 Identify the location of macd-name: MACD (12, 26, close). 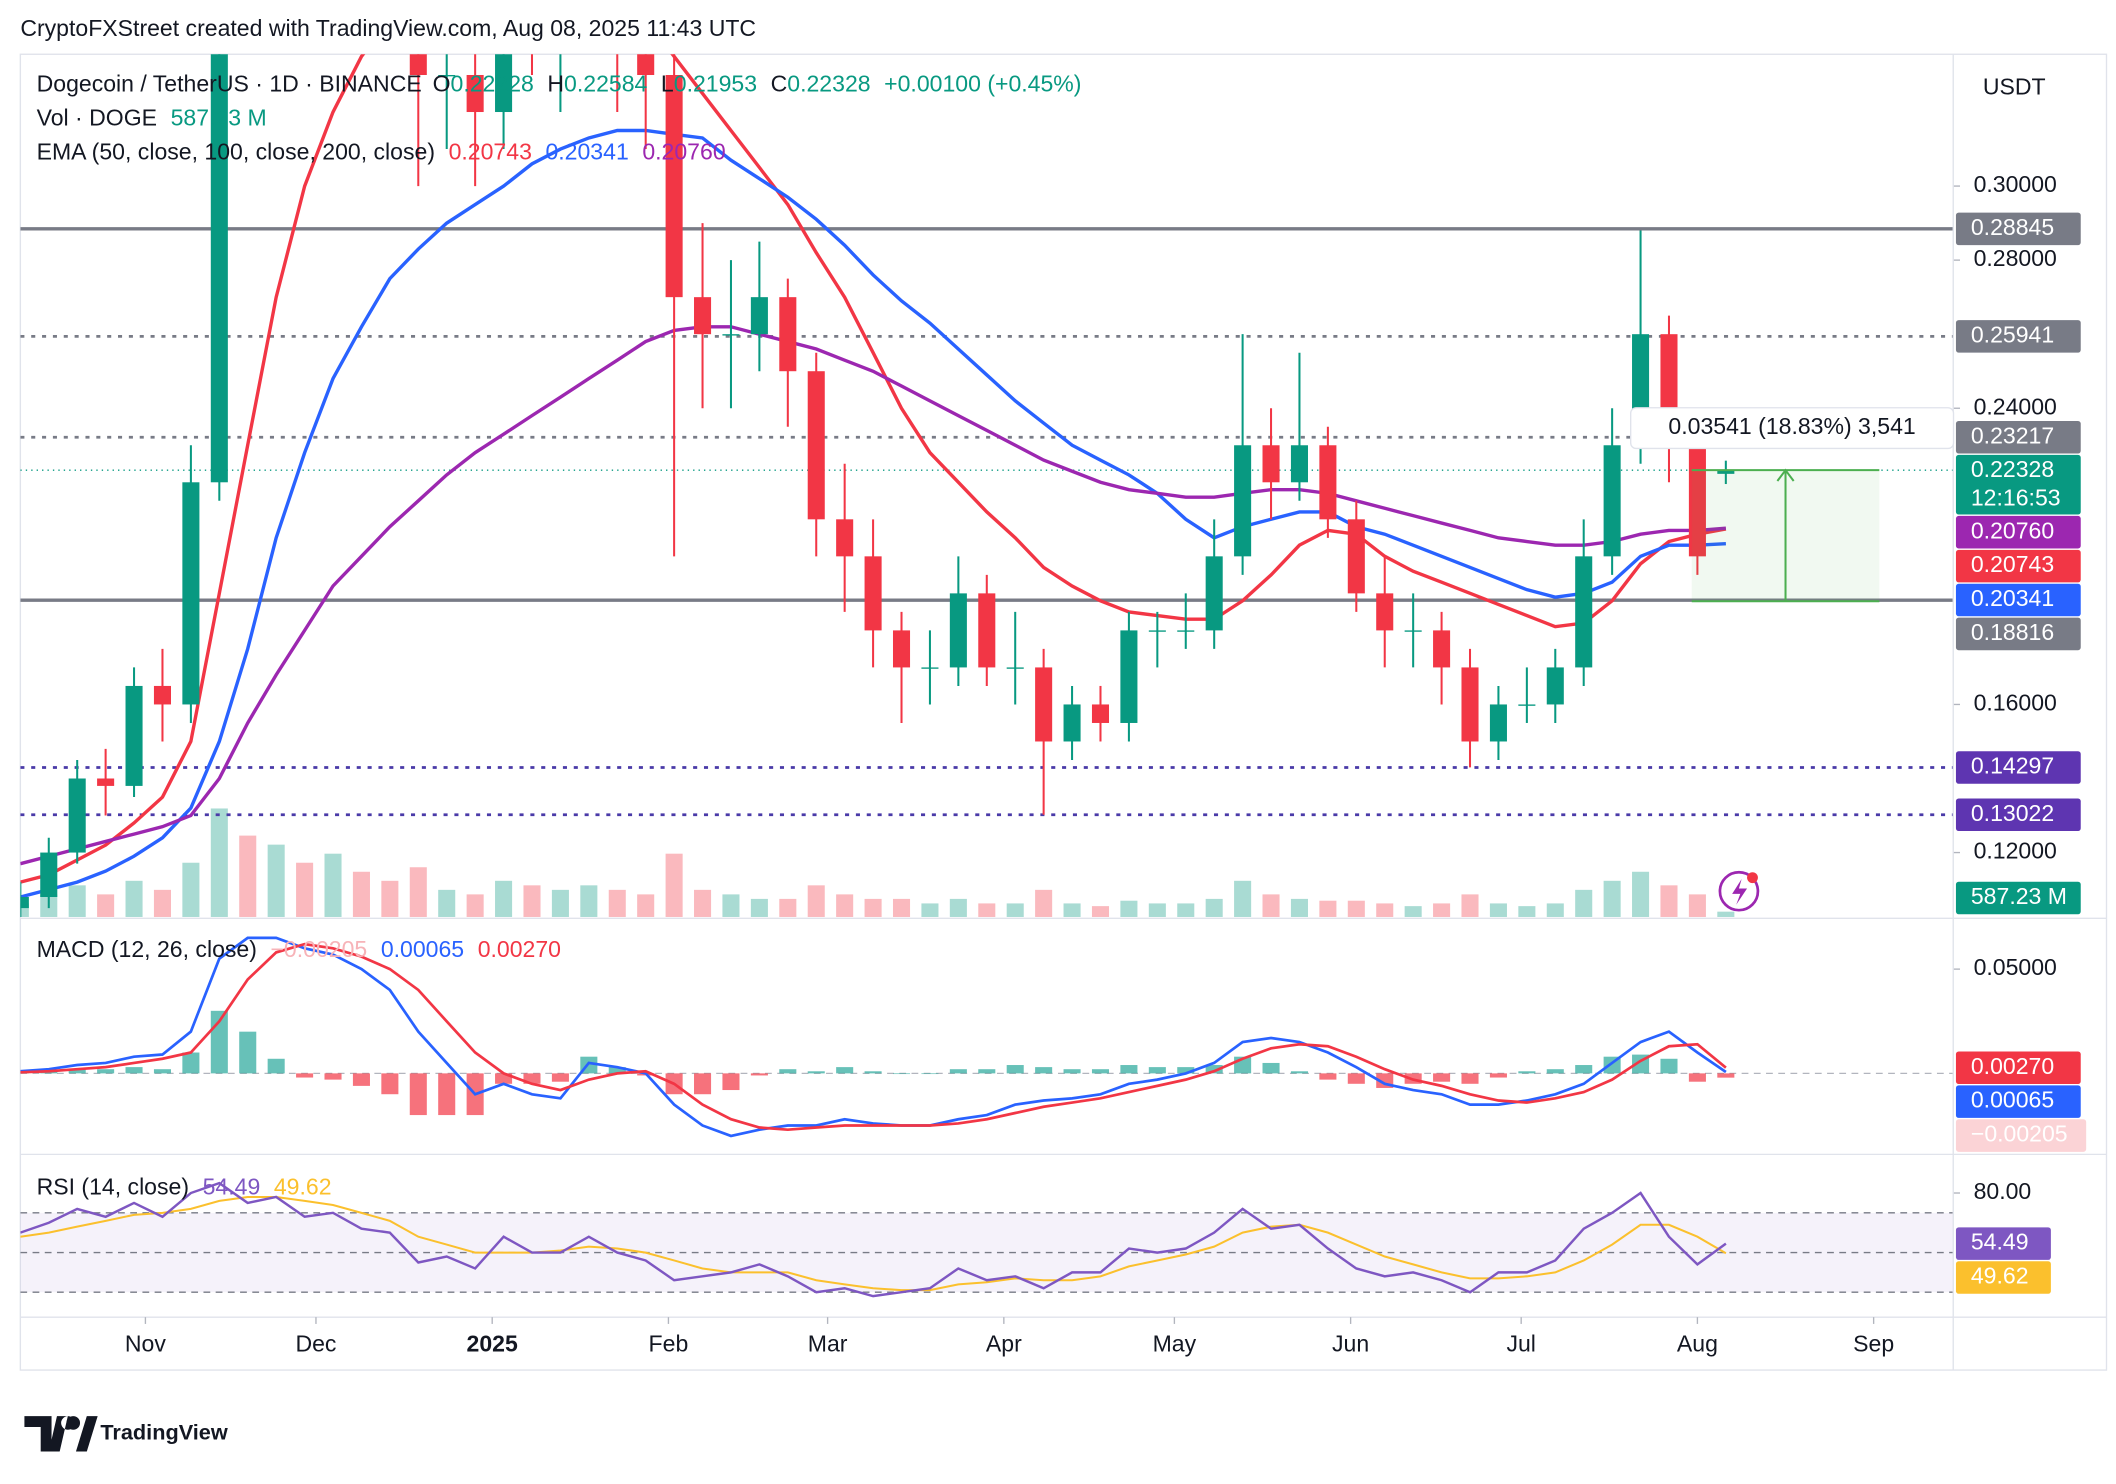
(147, 949).